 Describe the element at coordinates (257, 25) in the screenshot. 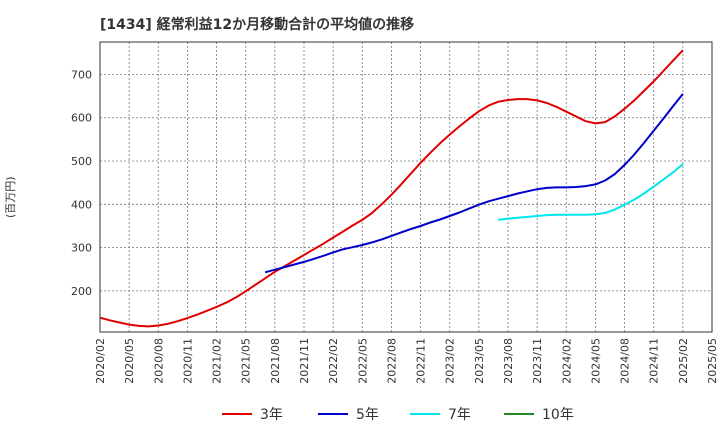

I see `chart-title: [1434] 経常利益12か月移動合計の平均値の推移` at that location.